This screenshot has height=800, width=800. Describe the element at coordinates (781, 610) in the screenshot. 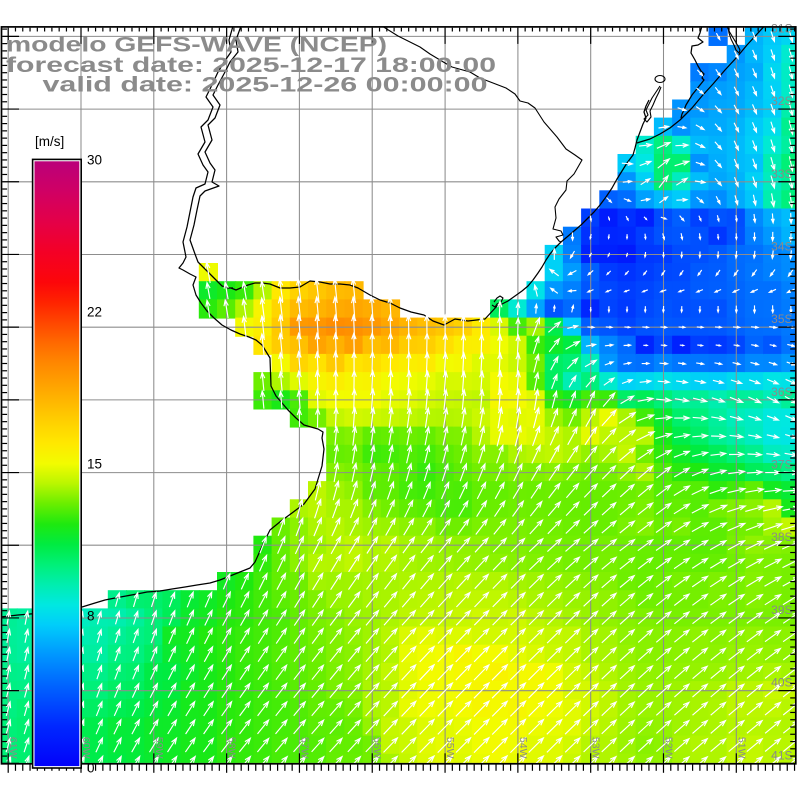

I see `svg-text: 39S` at that location.